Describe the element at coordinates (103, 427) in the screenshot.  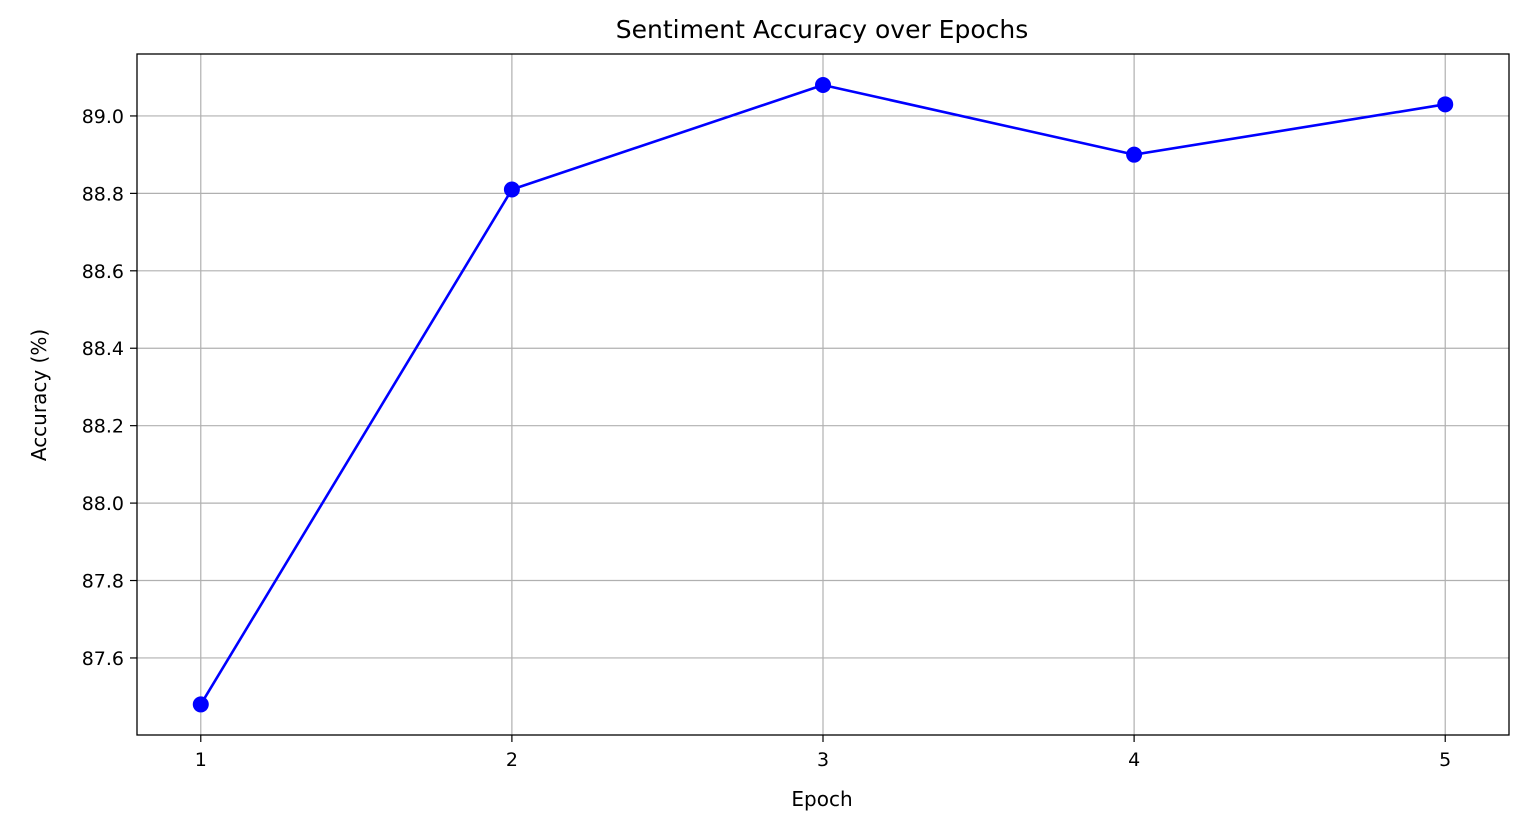
I see `y-tick-label: 88.2` at that location.